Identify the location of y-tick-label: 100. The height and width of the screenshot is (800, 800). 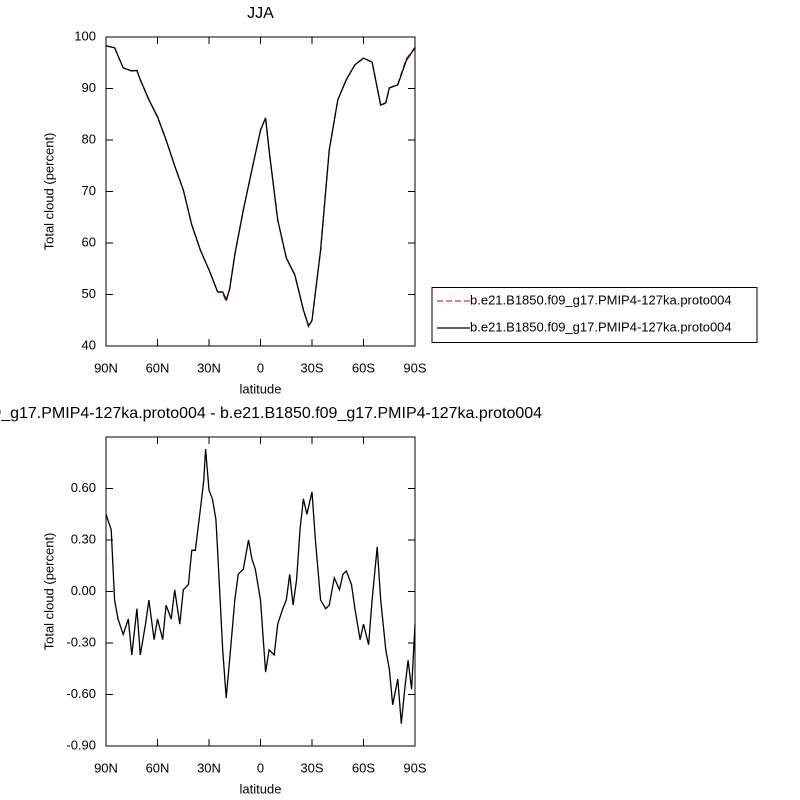
(85, 35).